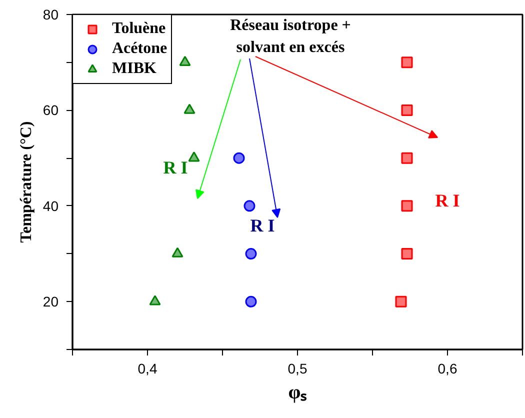  I want to click on x-tick-label: 0,5, so click(298, 368).